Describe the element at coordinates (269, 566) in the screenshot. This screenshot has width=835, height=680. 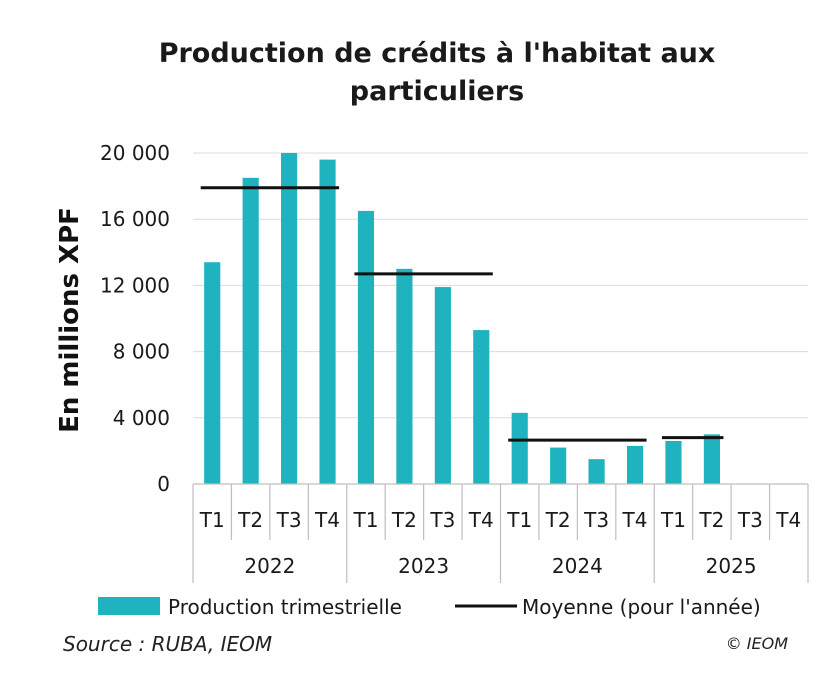
I see `x-year-label: 2022` at that location.